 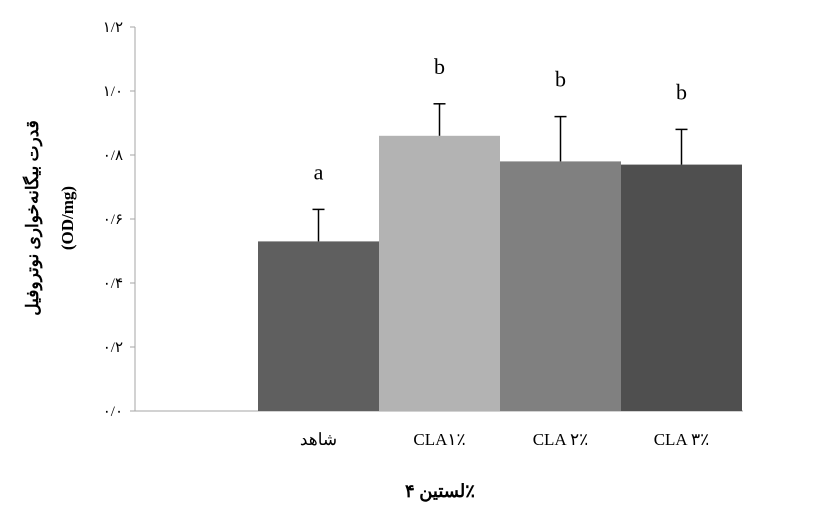 What do you see at coordinates (113, 284) in the screenshot?
I see `y-tick-label: ۰/۴` at bounding box center [113, 284].